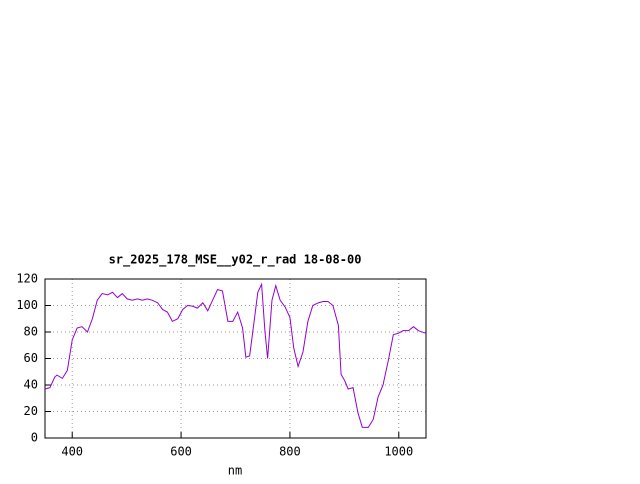 This screenshot has width=640, height=484. I want to click on chart-title: sr_2025_178_MSE__y02_r_rad 18-08-00, so click(235, 260).